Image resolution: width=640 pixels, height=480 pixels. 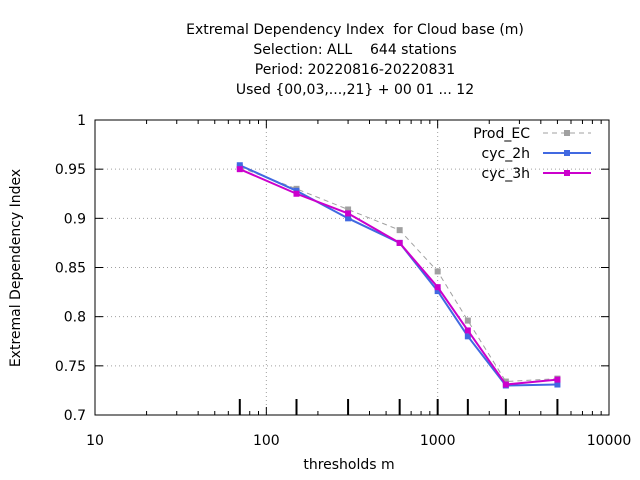 I want to click on y-tick-label: 0.8, so click(x=75, y=318).